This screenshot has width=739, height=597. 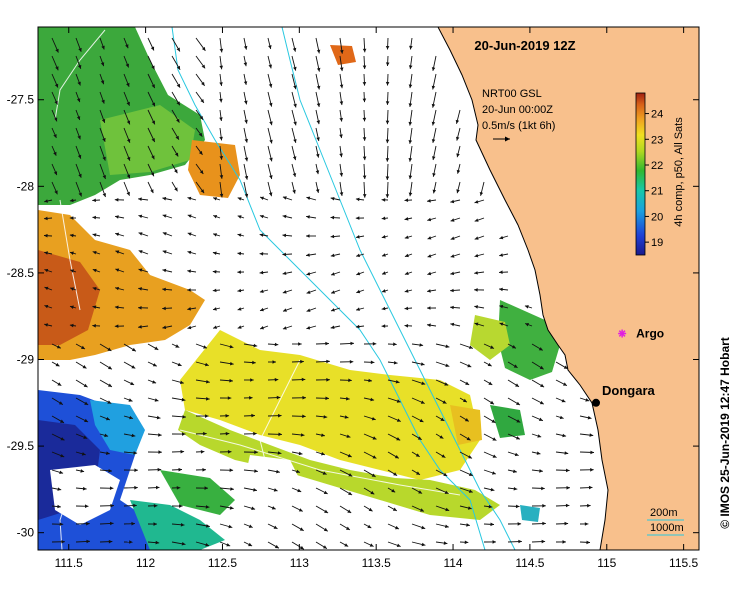 I want to click on argo-marker-icon, so click(x=622, y=334).